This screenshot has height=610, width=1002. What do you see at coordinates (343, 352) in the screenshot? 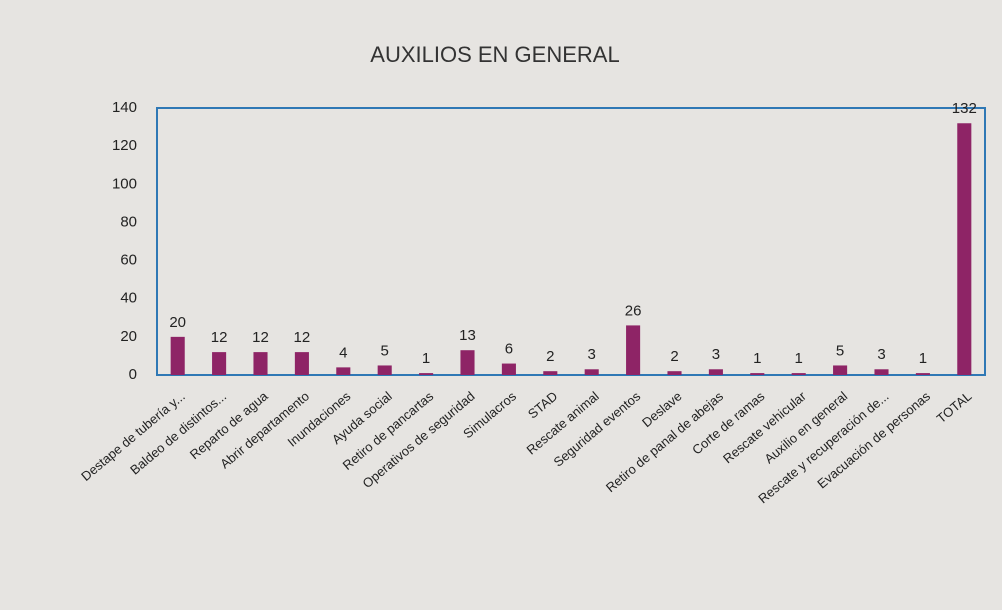
I see `data-label: 4` at bounding box center [343, 352].